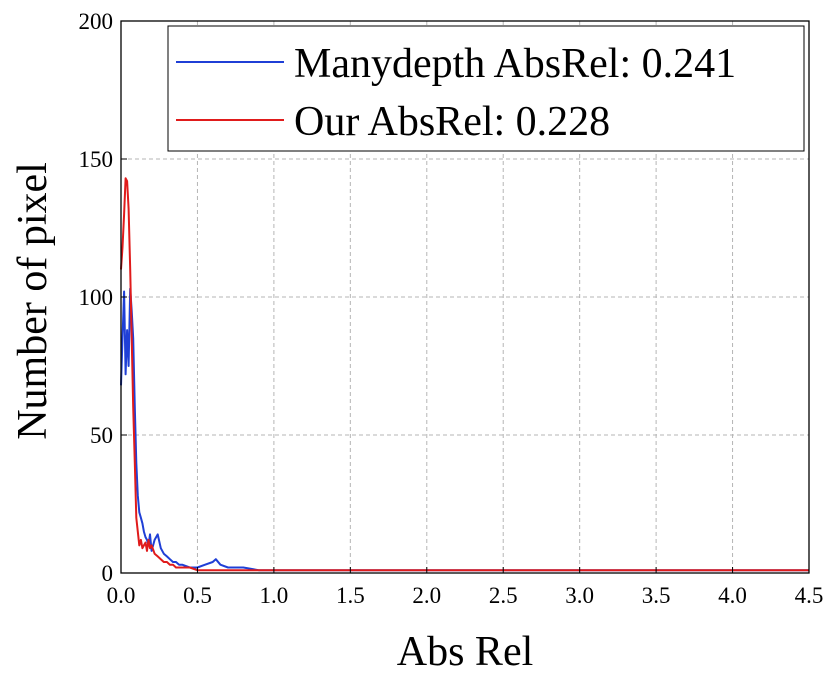 Image resolution: width=830 pixels, height=679 pixels. I want to click on legend-label-ours: Our AbsRel: 0.228, so click(452, 122).